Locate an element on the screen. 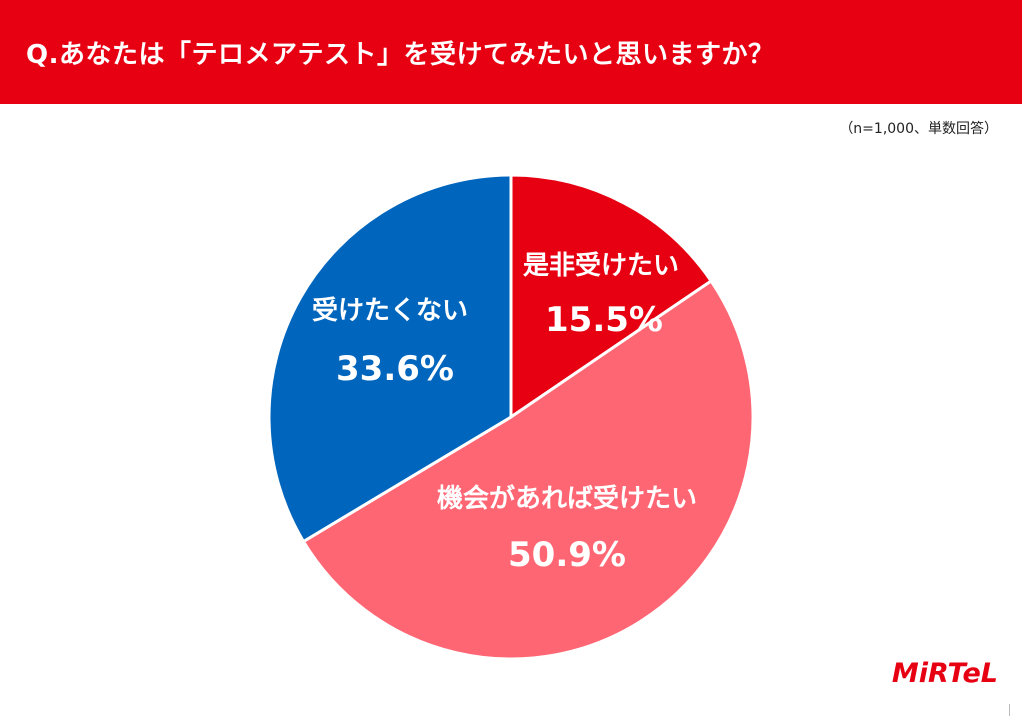 Image resolution: width=1022 pixels, height=720 pixels. slice-category-label: 機会があれば受けたい is located at coordinates (567, 498).